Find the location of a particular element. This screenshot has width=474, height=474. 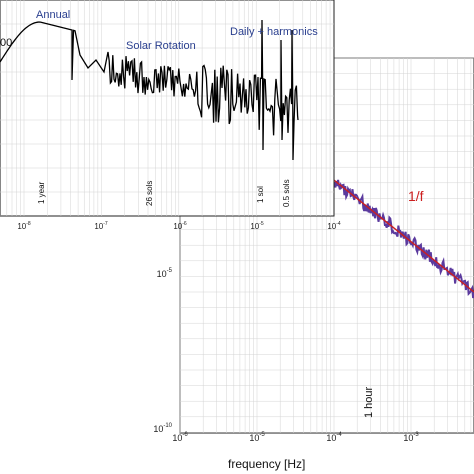

sols26-label: 26 sols is located at coordinates (149, 193).